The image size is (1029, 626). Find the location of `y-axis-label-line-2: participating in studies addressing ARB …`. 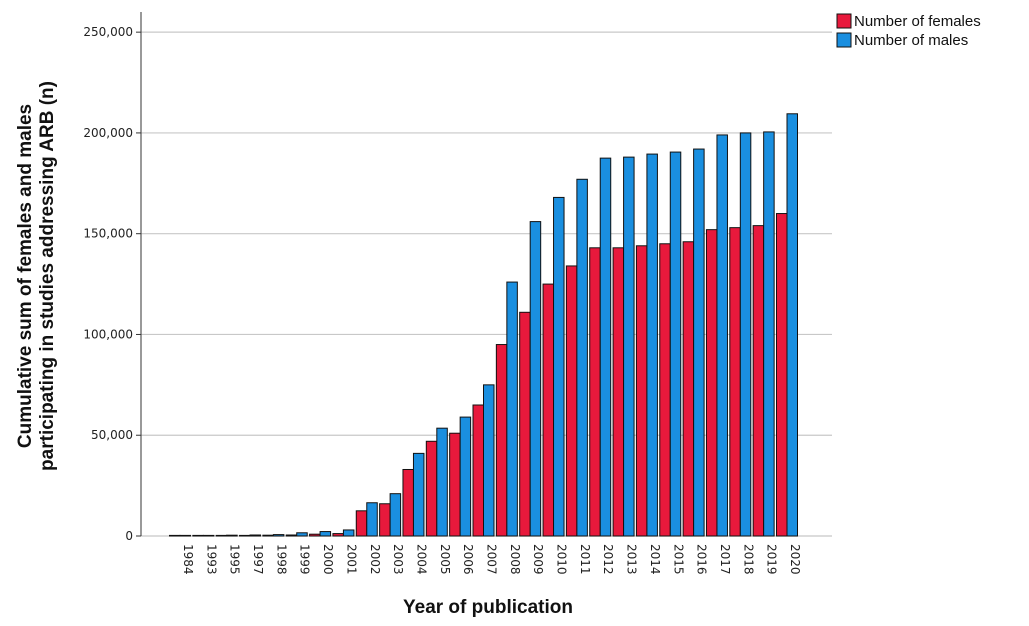

y-axis-label-line-2: participating in studies addressing ARB … is located at coordinates (47, 276).